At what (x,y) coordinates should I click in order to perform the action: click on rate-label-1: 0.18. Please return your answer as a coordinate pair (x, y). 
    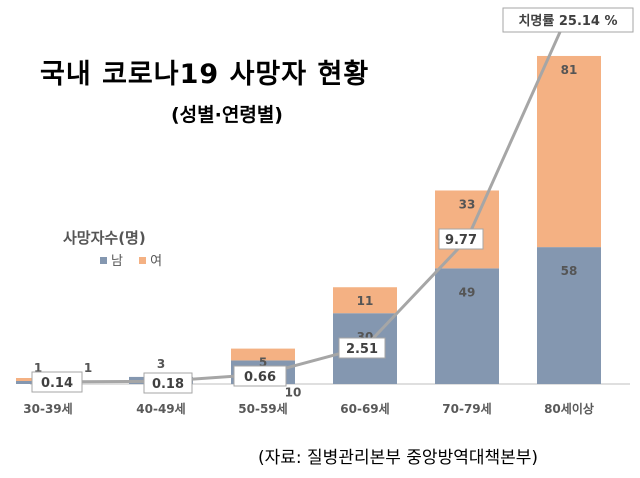
    Looking at the image, I should click on (168, 384).